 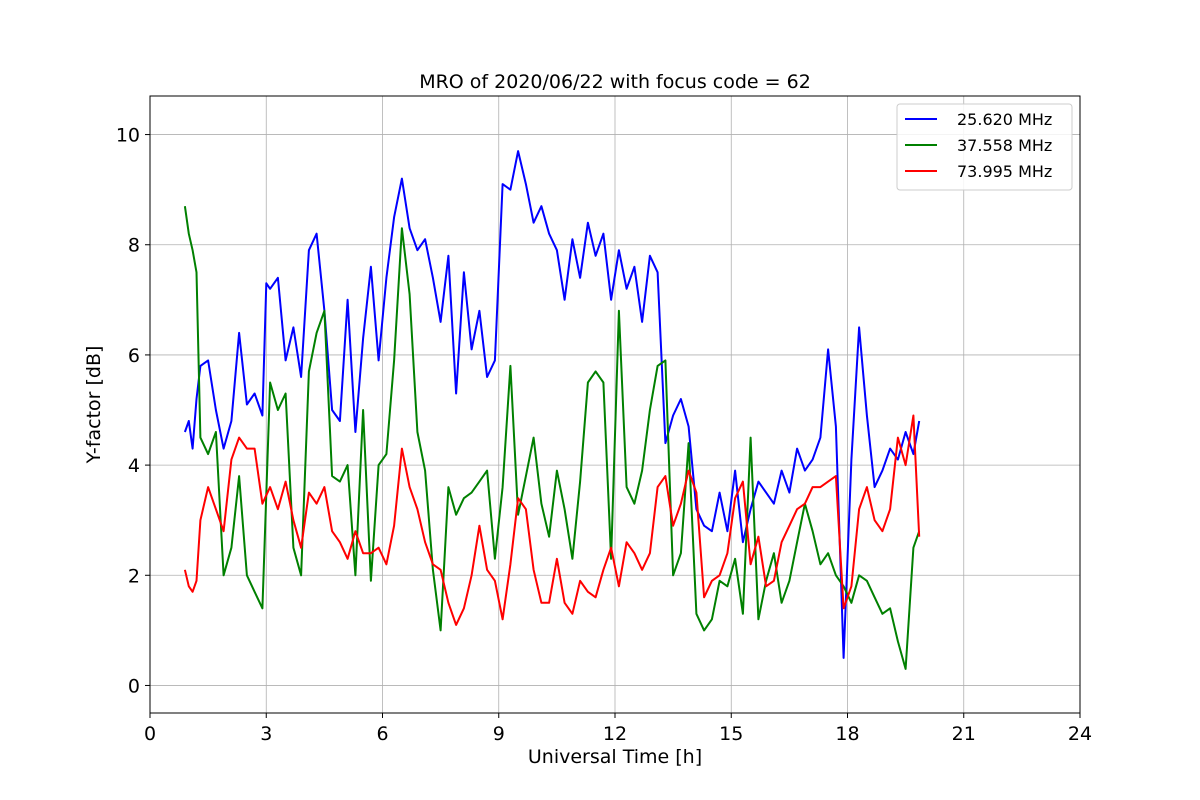 I want to click on y-axis: 0 2 4 6 8 10, so click(x=133, y=411).